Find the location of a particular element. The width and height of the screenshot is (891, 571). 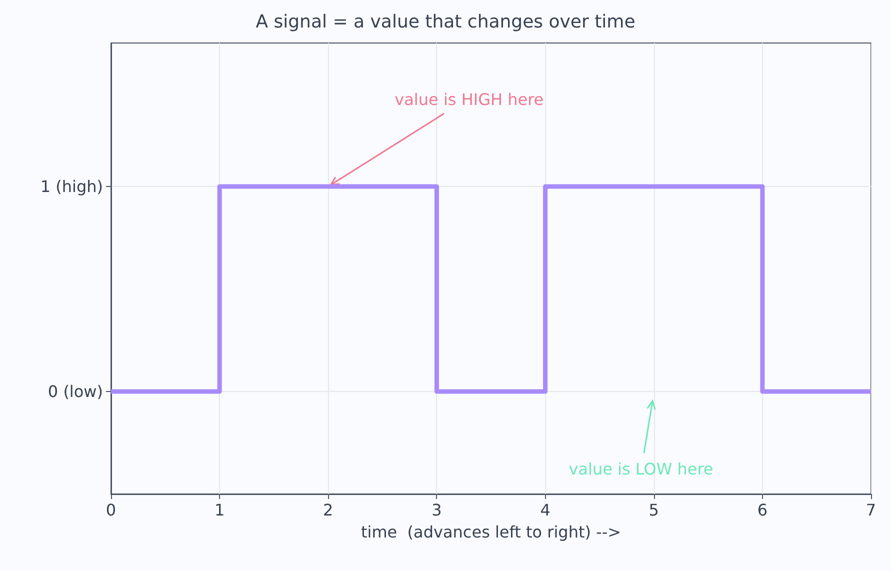

x-axis-title: time (advances left to right) --> is located at coordinates (491, 532).